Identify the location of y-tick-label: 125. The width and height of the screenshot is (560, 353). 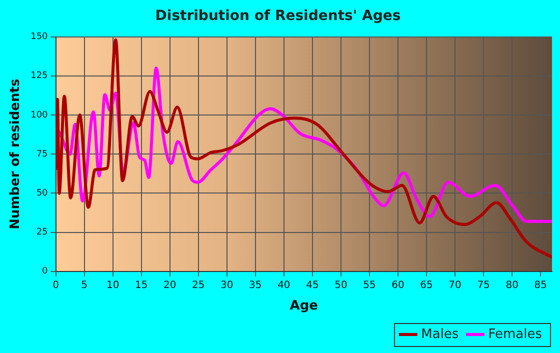
(39, 76).